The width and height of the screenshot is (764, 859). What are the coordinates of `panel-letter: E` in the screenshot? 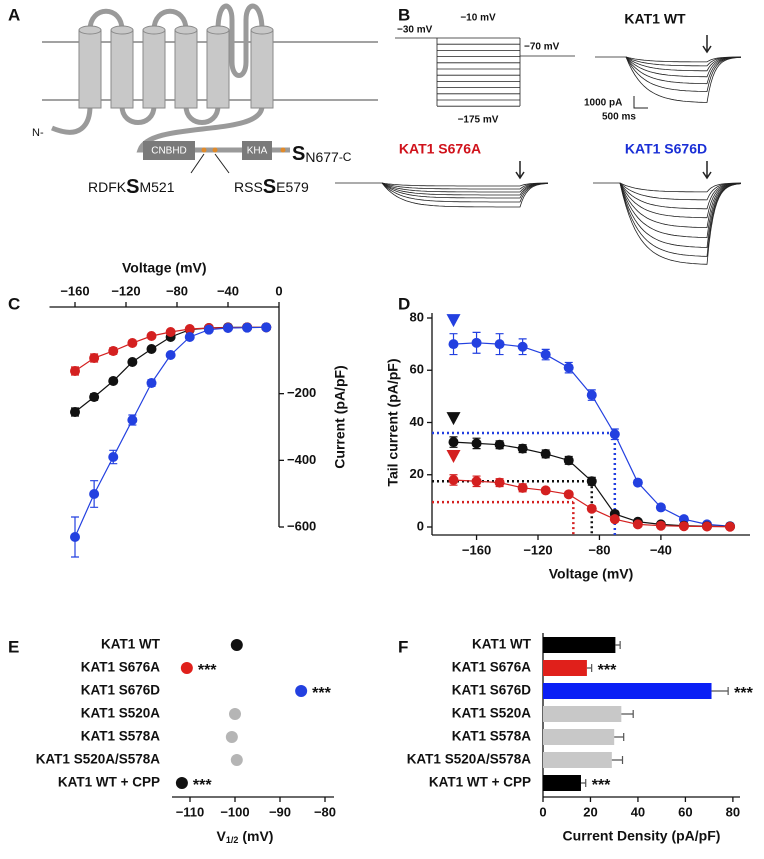 It's located at (13, 646).